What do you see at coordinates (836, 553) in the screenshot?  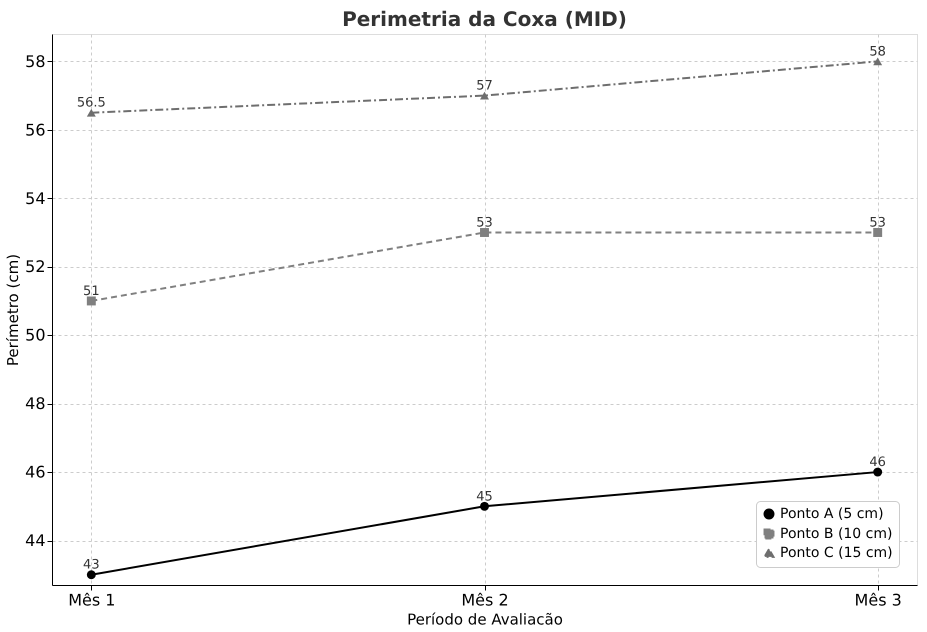 I see `legend-label: Ponto C (15 cm)` at bounding box center [836, 553].